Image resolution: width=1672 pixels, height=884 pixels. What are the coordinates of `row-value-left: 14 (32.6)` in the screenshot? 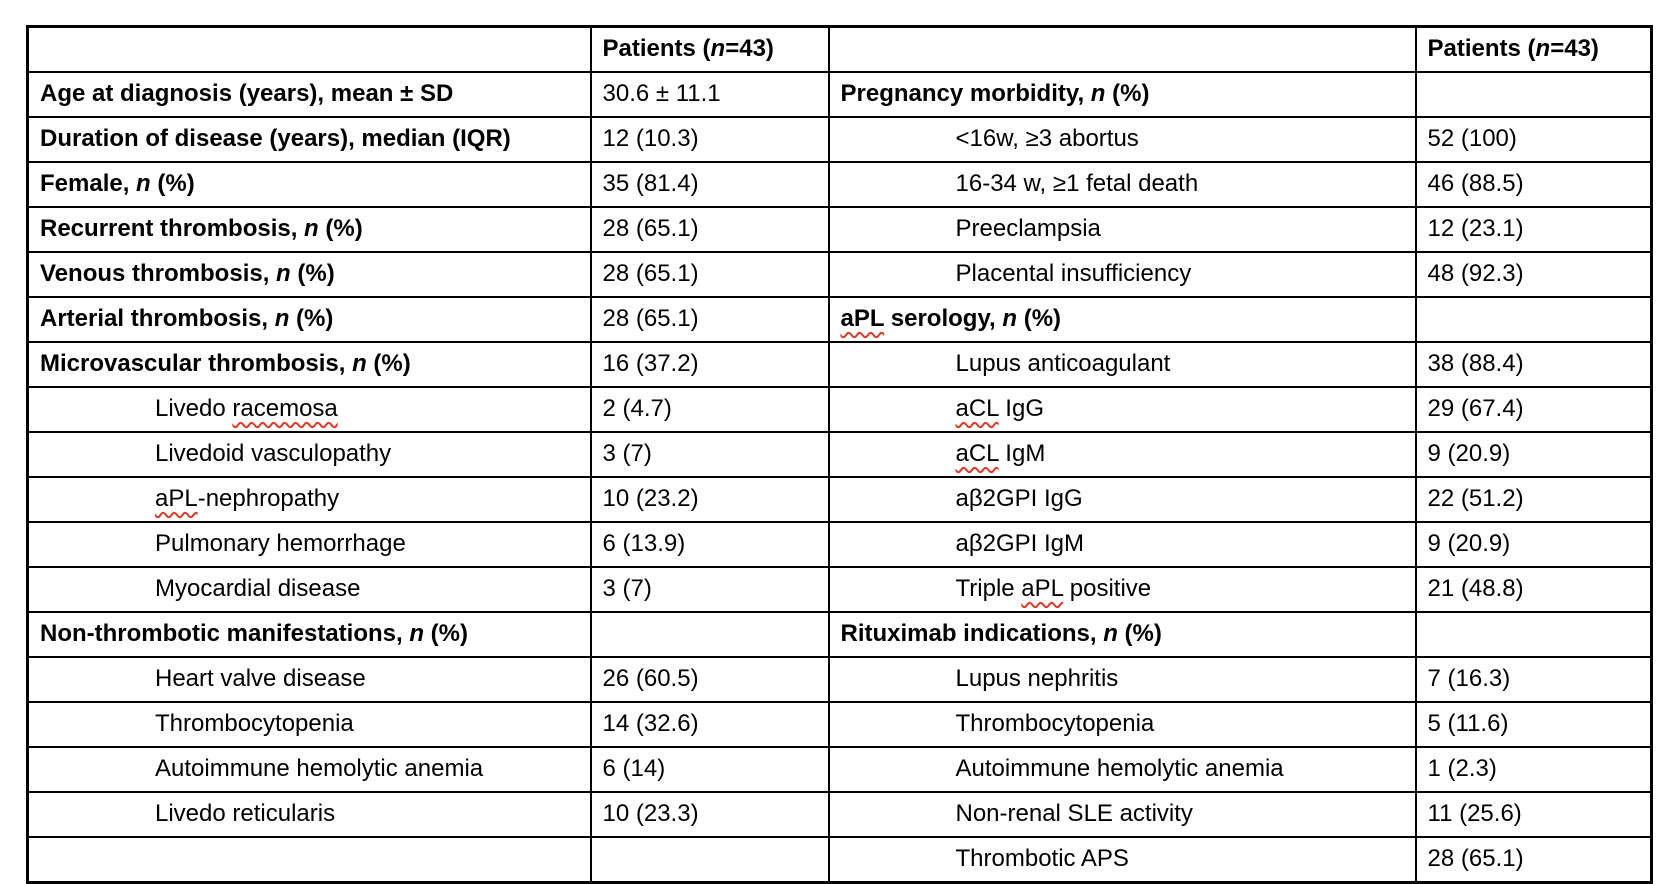 It's located at (709, 724).